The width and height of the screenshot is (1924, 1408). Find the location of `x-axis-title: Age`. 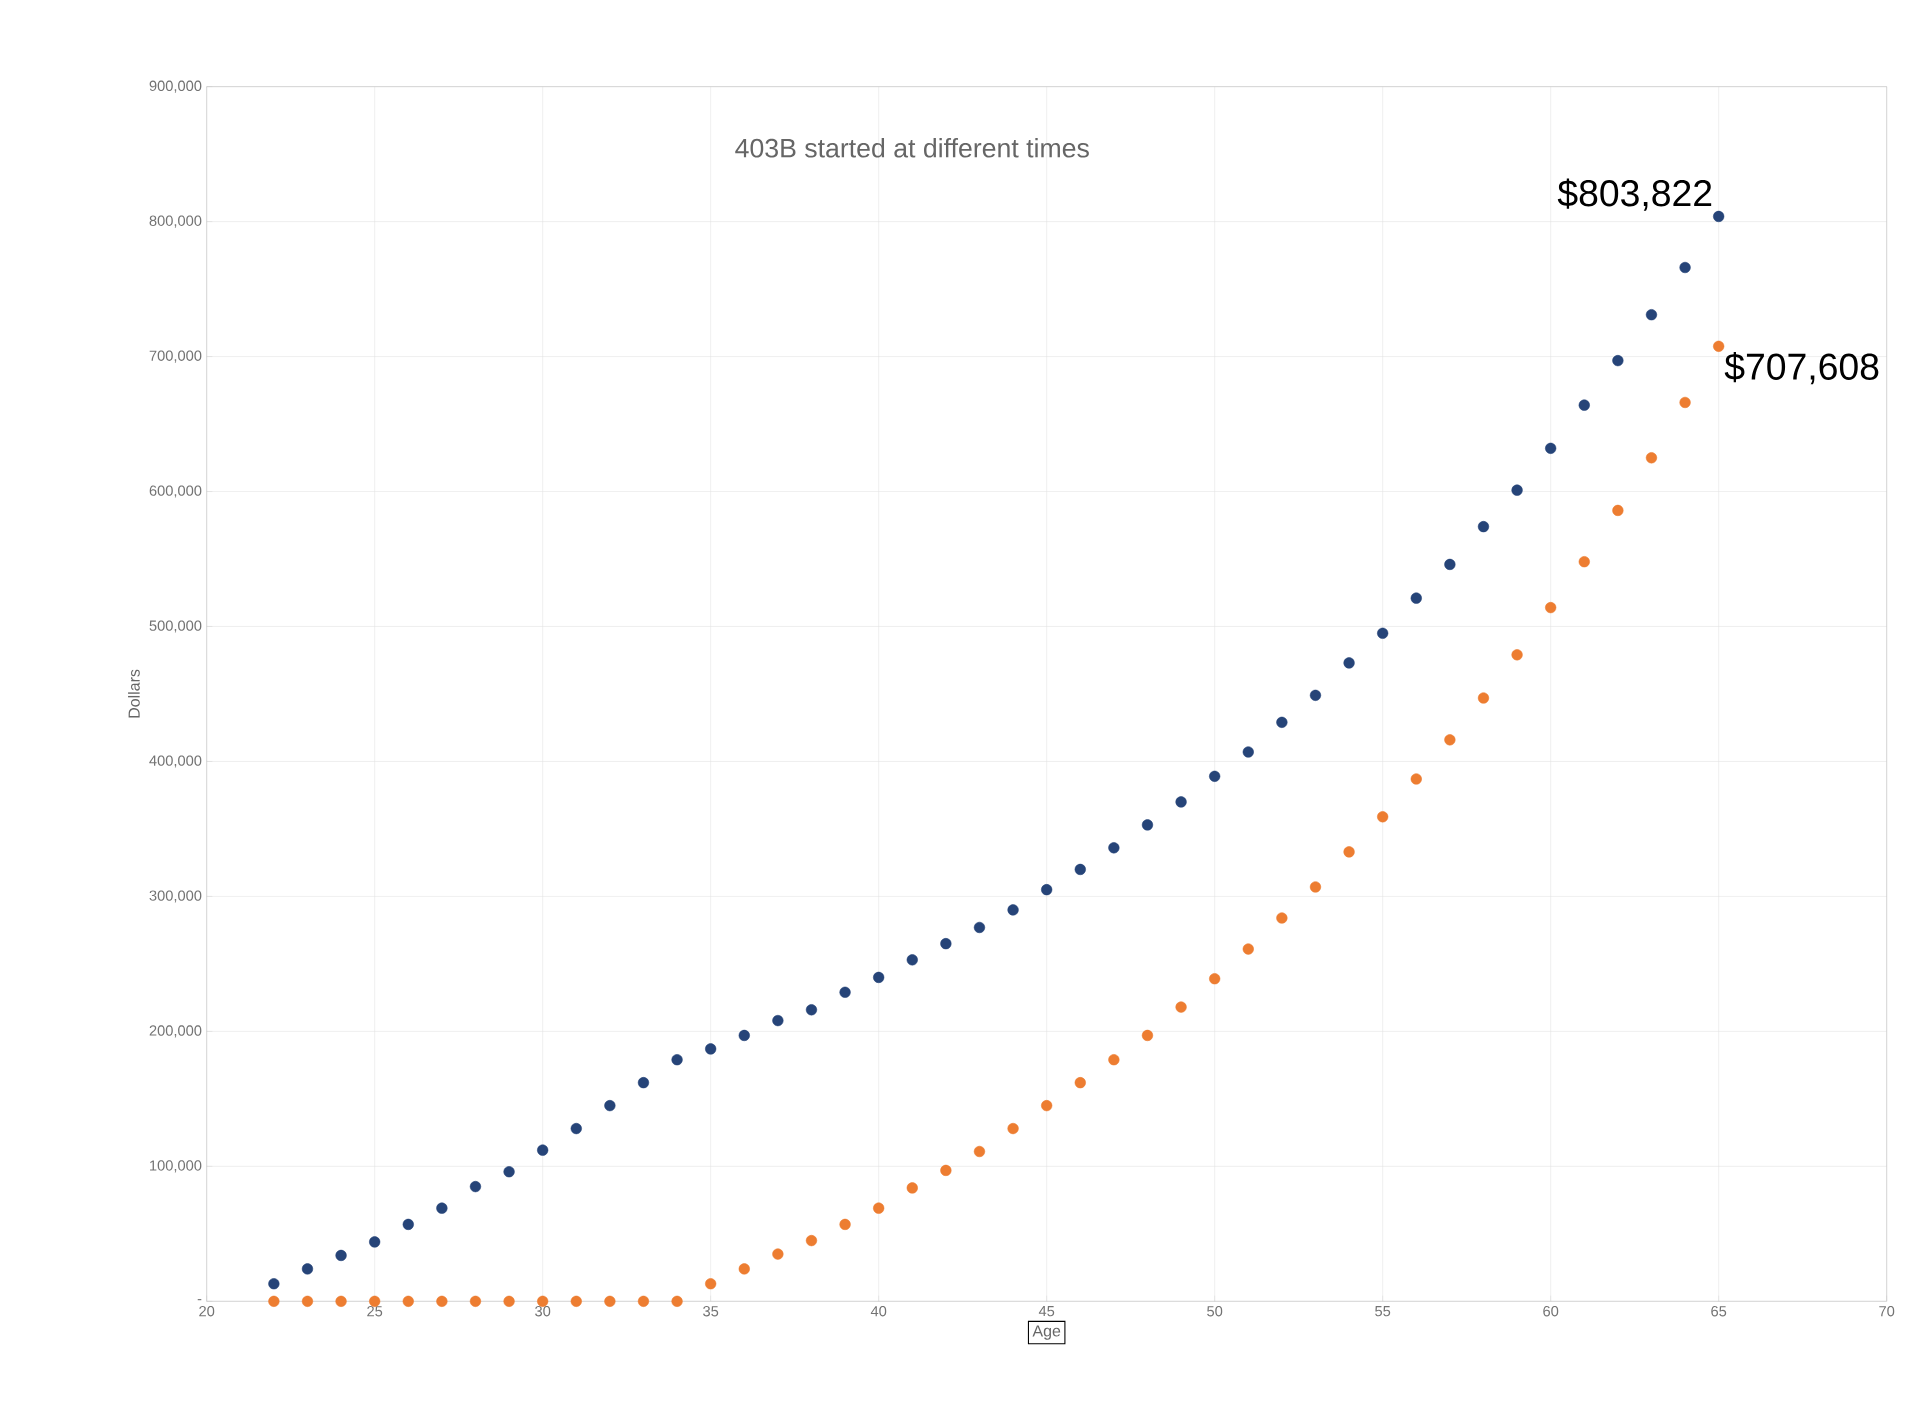

x-axis-title: Age is located at coordinates (1046, 1332).